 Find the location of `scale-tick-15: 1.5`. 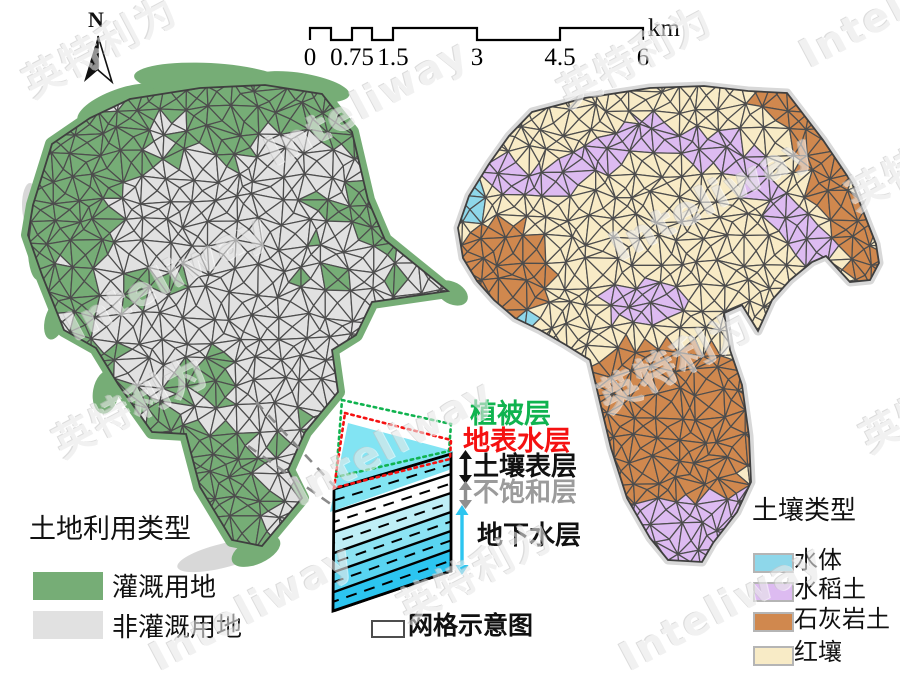

scale-tick-15: 1.5 is located at coordinates (393, 57).